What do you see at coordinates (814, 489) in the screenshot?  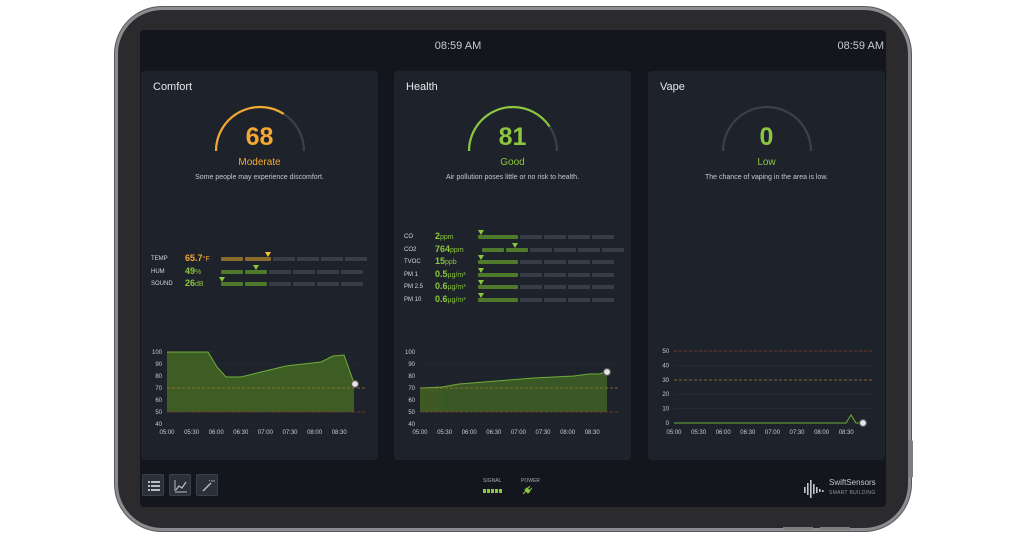 I see `swiftsensors-logo-icon` at bounding box center [814, 489].